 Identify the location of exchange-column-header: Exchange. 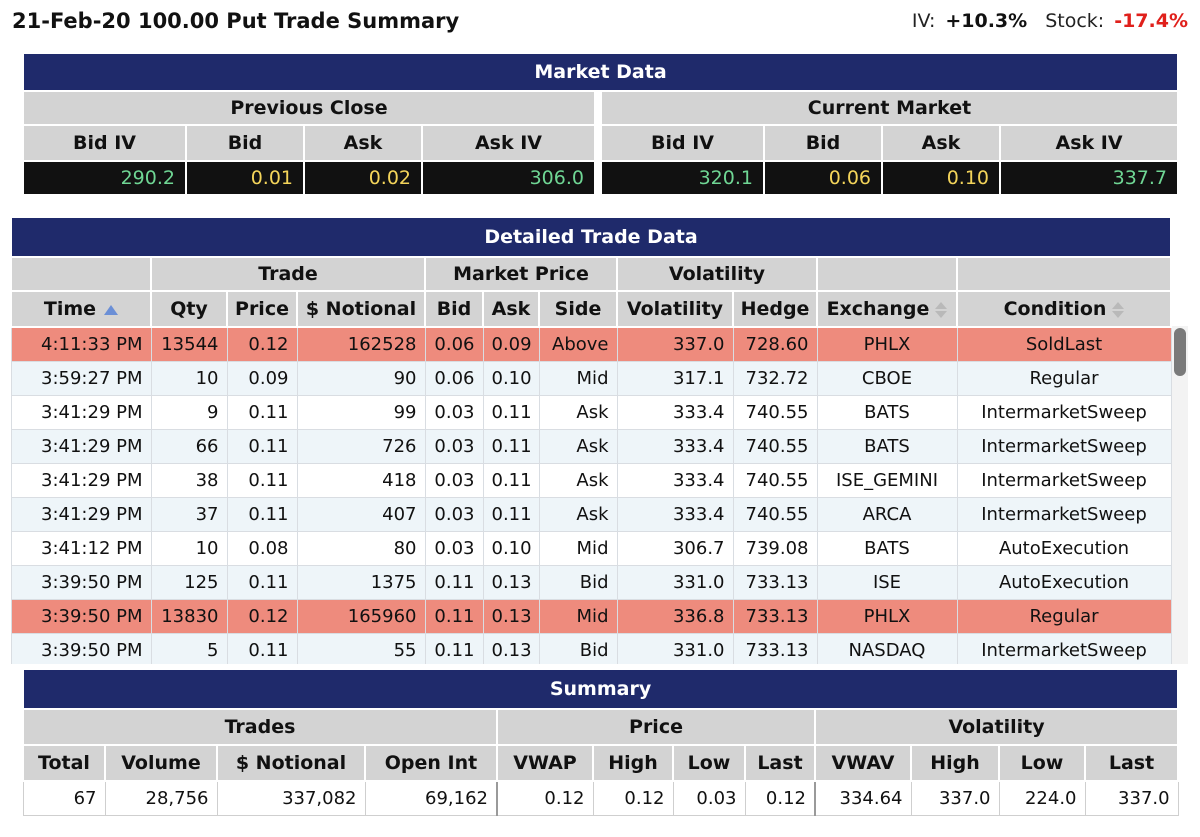
(887, 309).